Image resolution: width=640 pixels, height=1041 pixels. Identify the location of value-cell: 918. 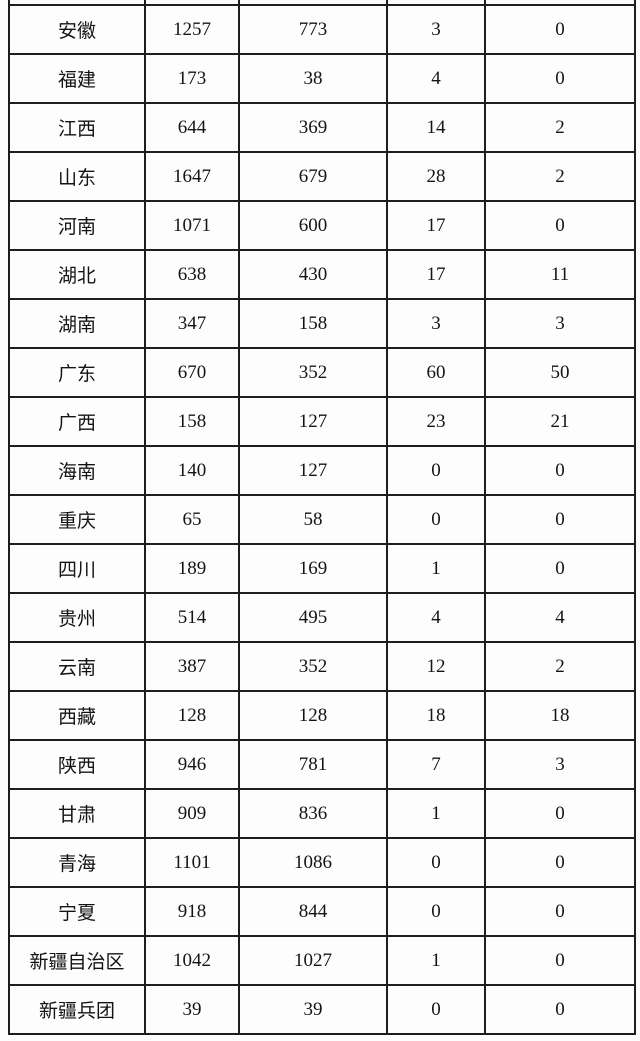
(192, 911).